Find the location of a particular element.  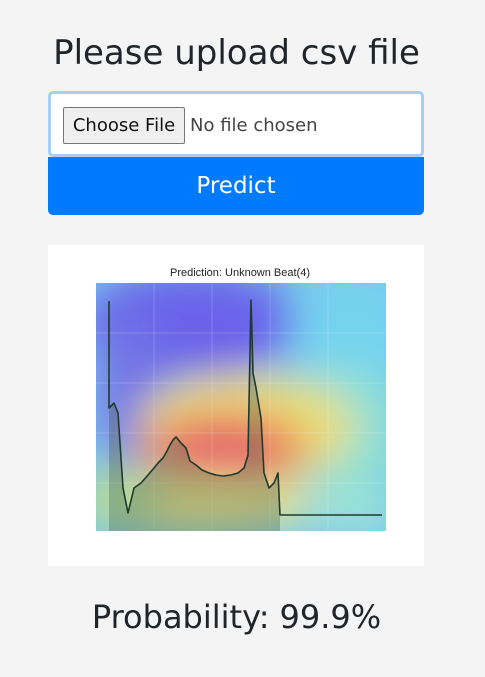

file-status-text: No file chosen is located at coordinates (254, 125).